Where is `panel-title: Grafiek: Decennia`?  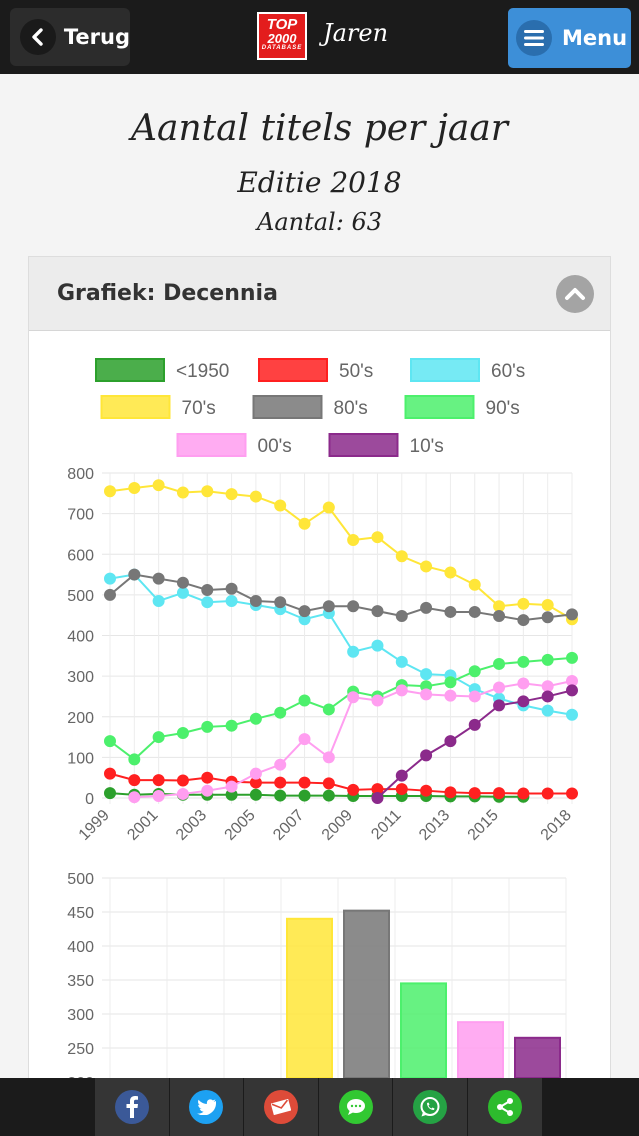
panel-title: Grafiek: Decennia is located at coordinates (167, 293).